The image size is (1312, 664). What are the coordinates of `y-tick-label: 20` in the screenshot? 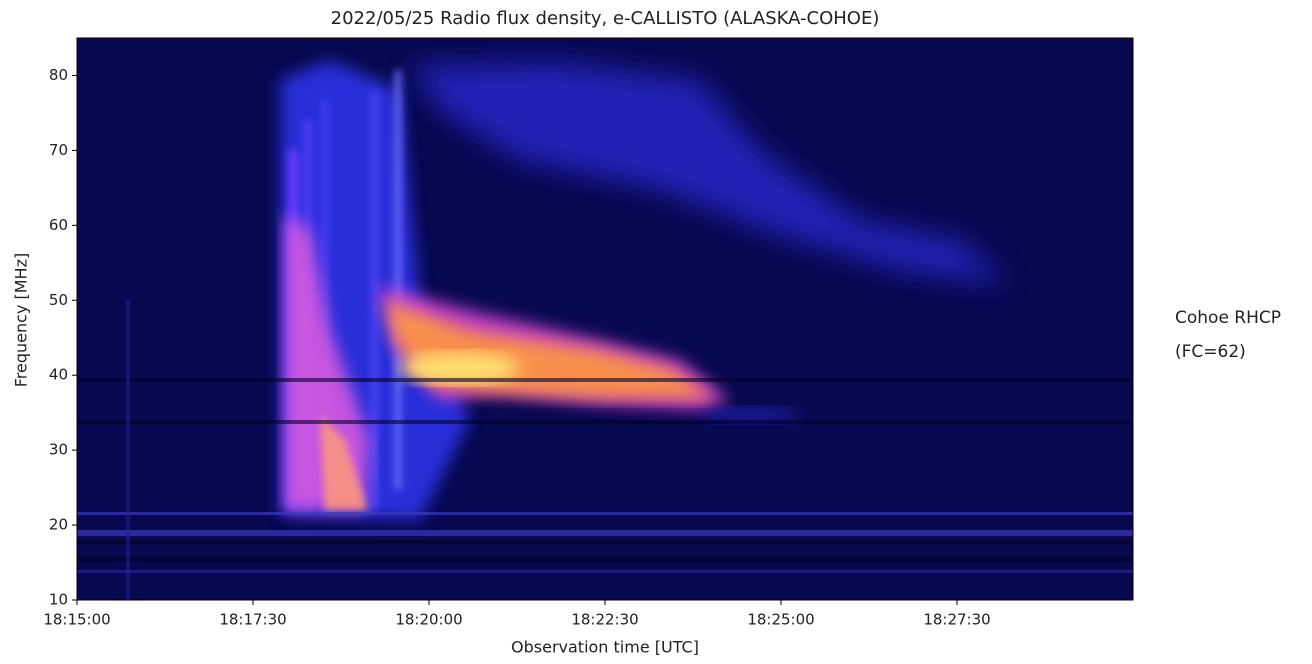 It's located at (58, 525).